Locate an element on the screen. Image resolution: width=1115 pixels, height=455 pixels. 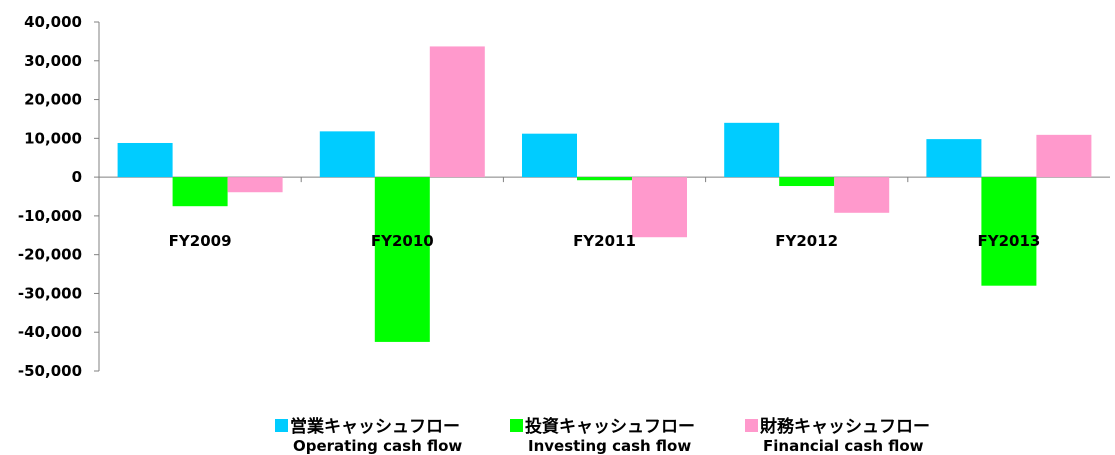
legend-label: 営業キャッシュフロー is located at coordinates (375, 426).